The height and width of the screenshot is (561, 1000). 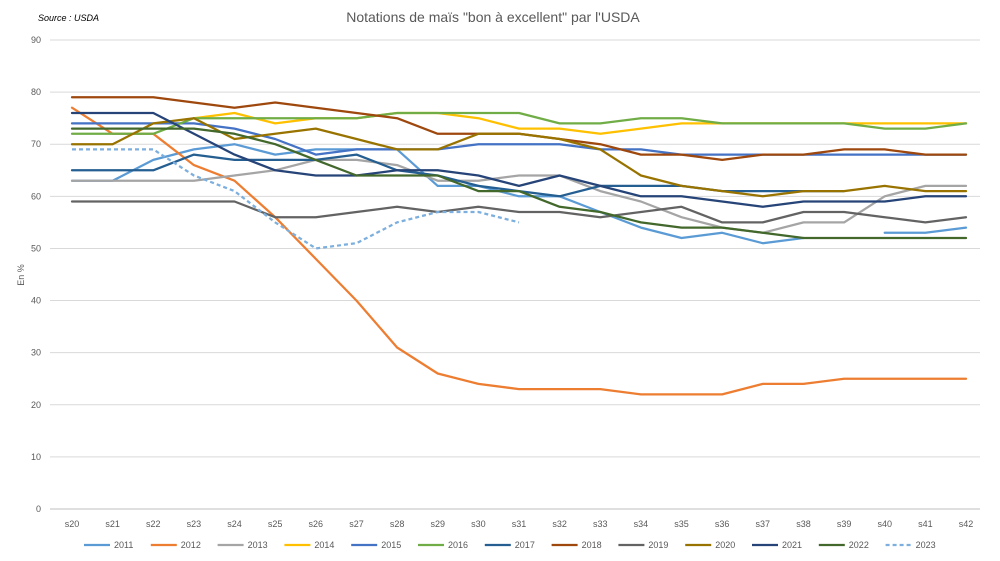 I want to click on x-tick-label: s25, so click(x=275, y=524).